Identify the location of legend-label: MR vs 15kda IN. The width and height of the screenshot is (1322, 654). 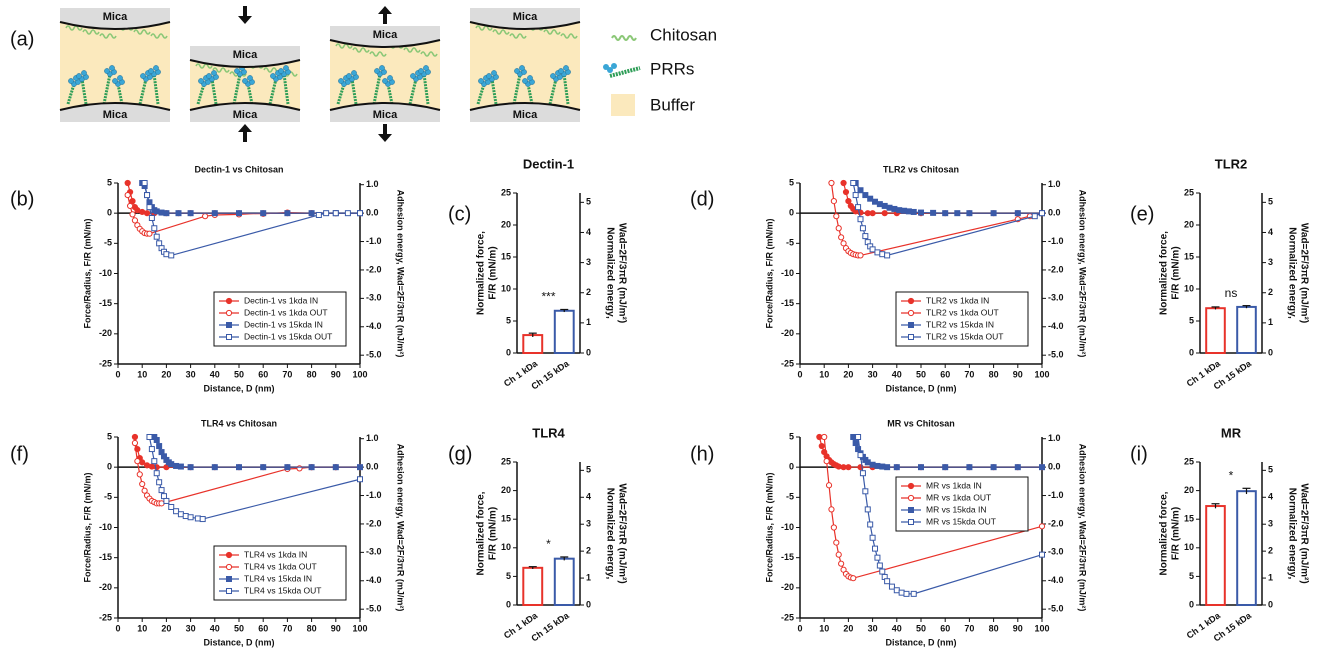
(956, 509).